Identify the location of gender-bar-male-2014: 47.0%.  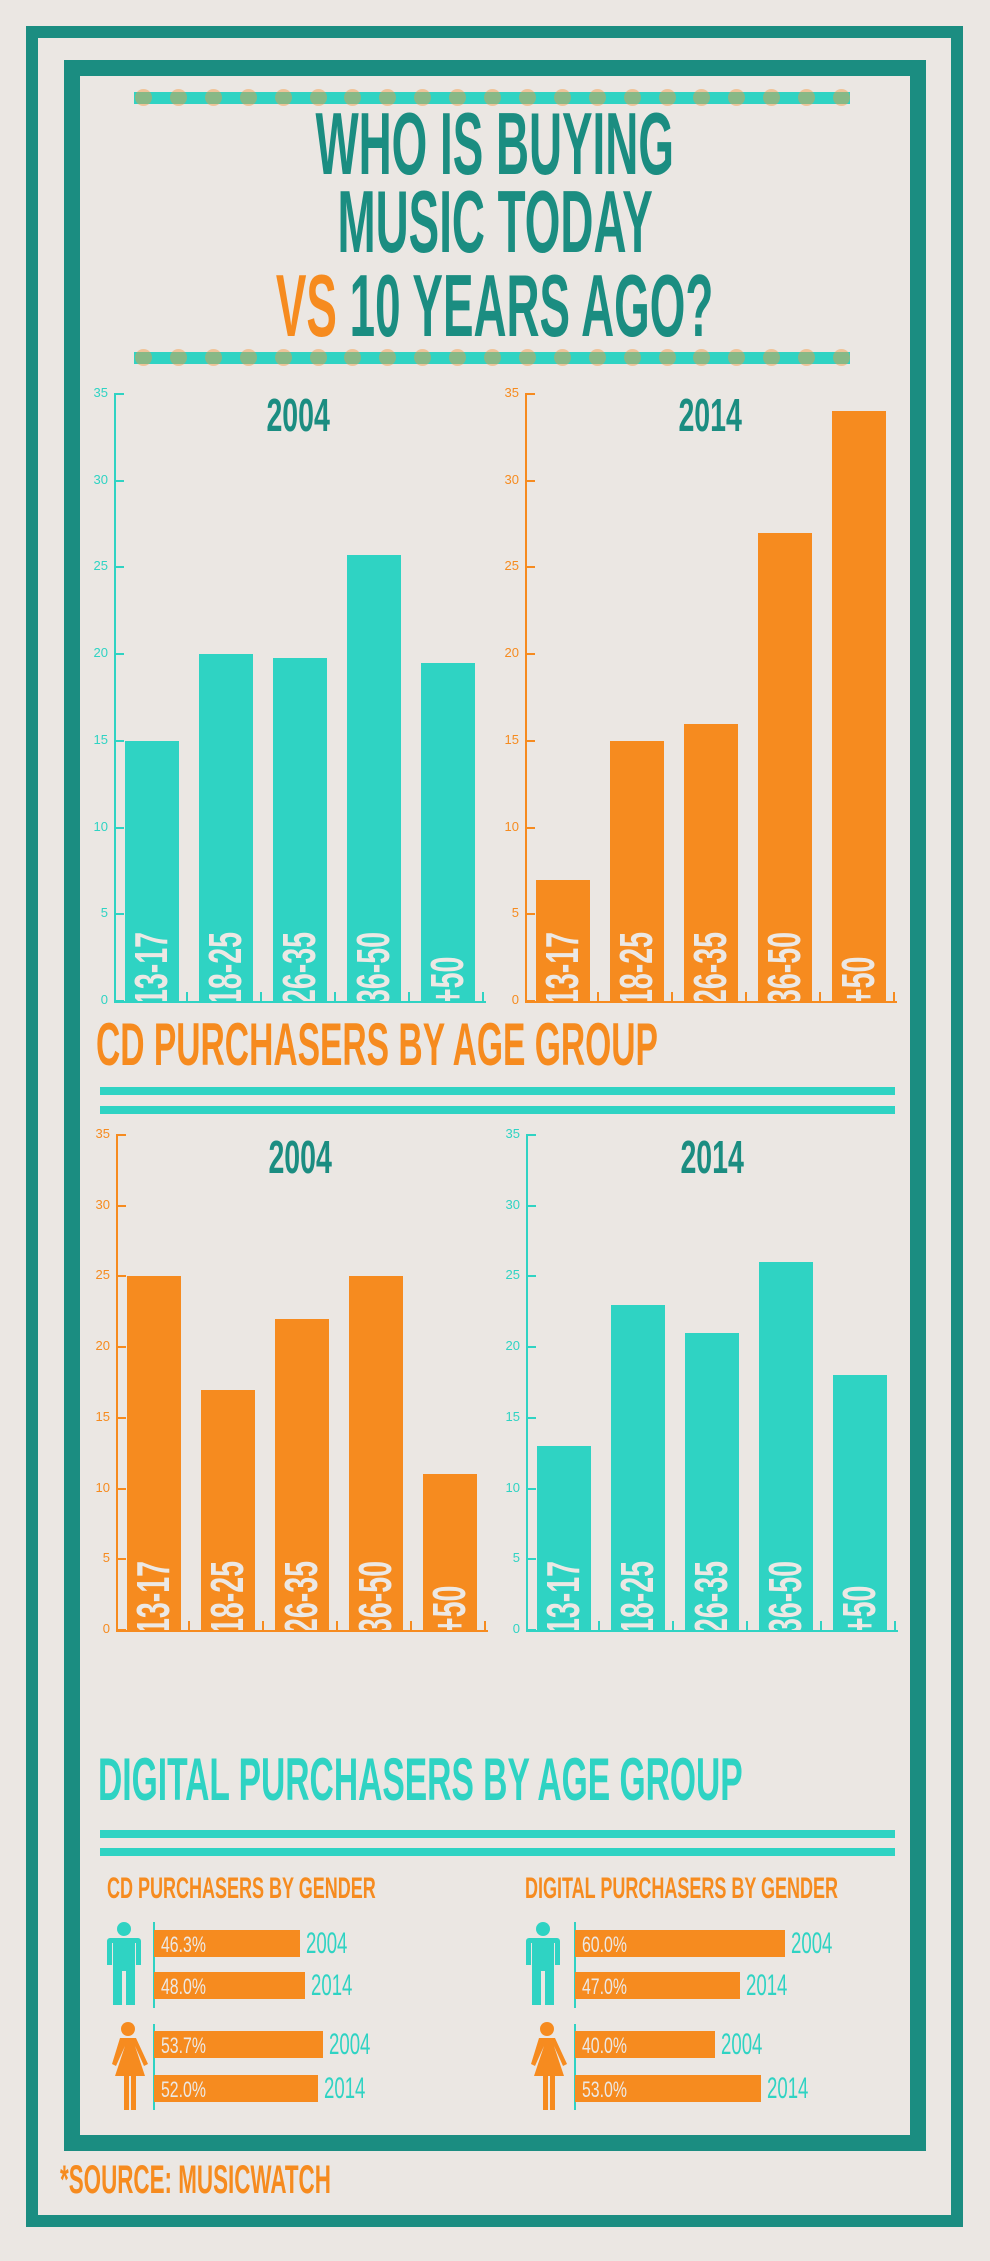
(657, 1985).